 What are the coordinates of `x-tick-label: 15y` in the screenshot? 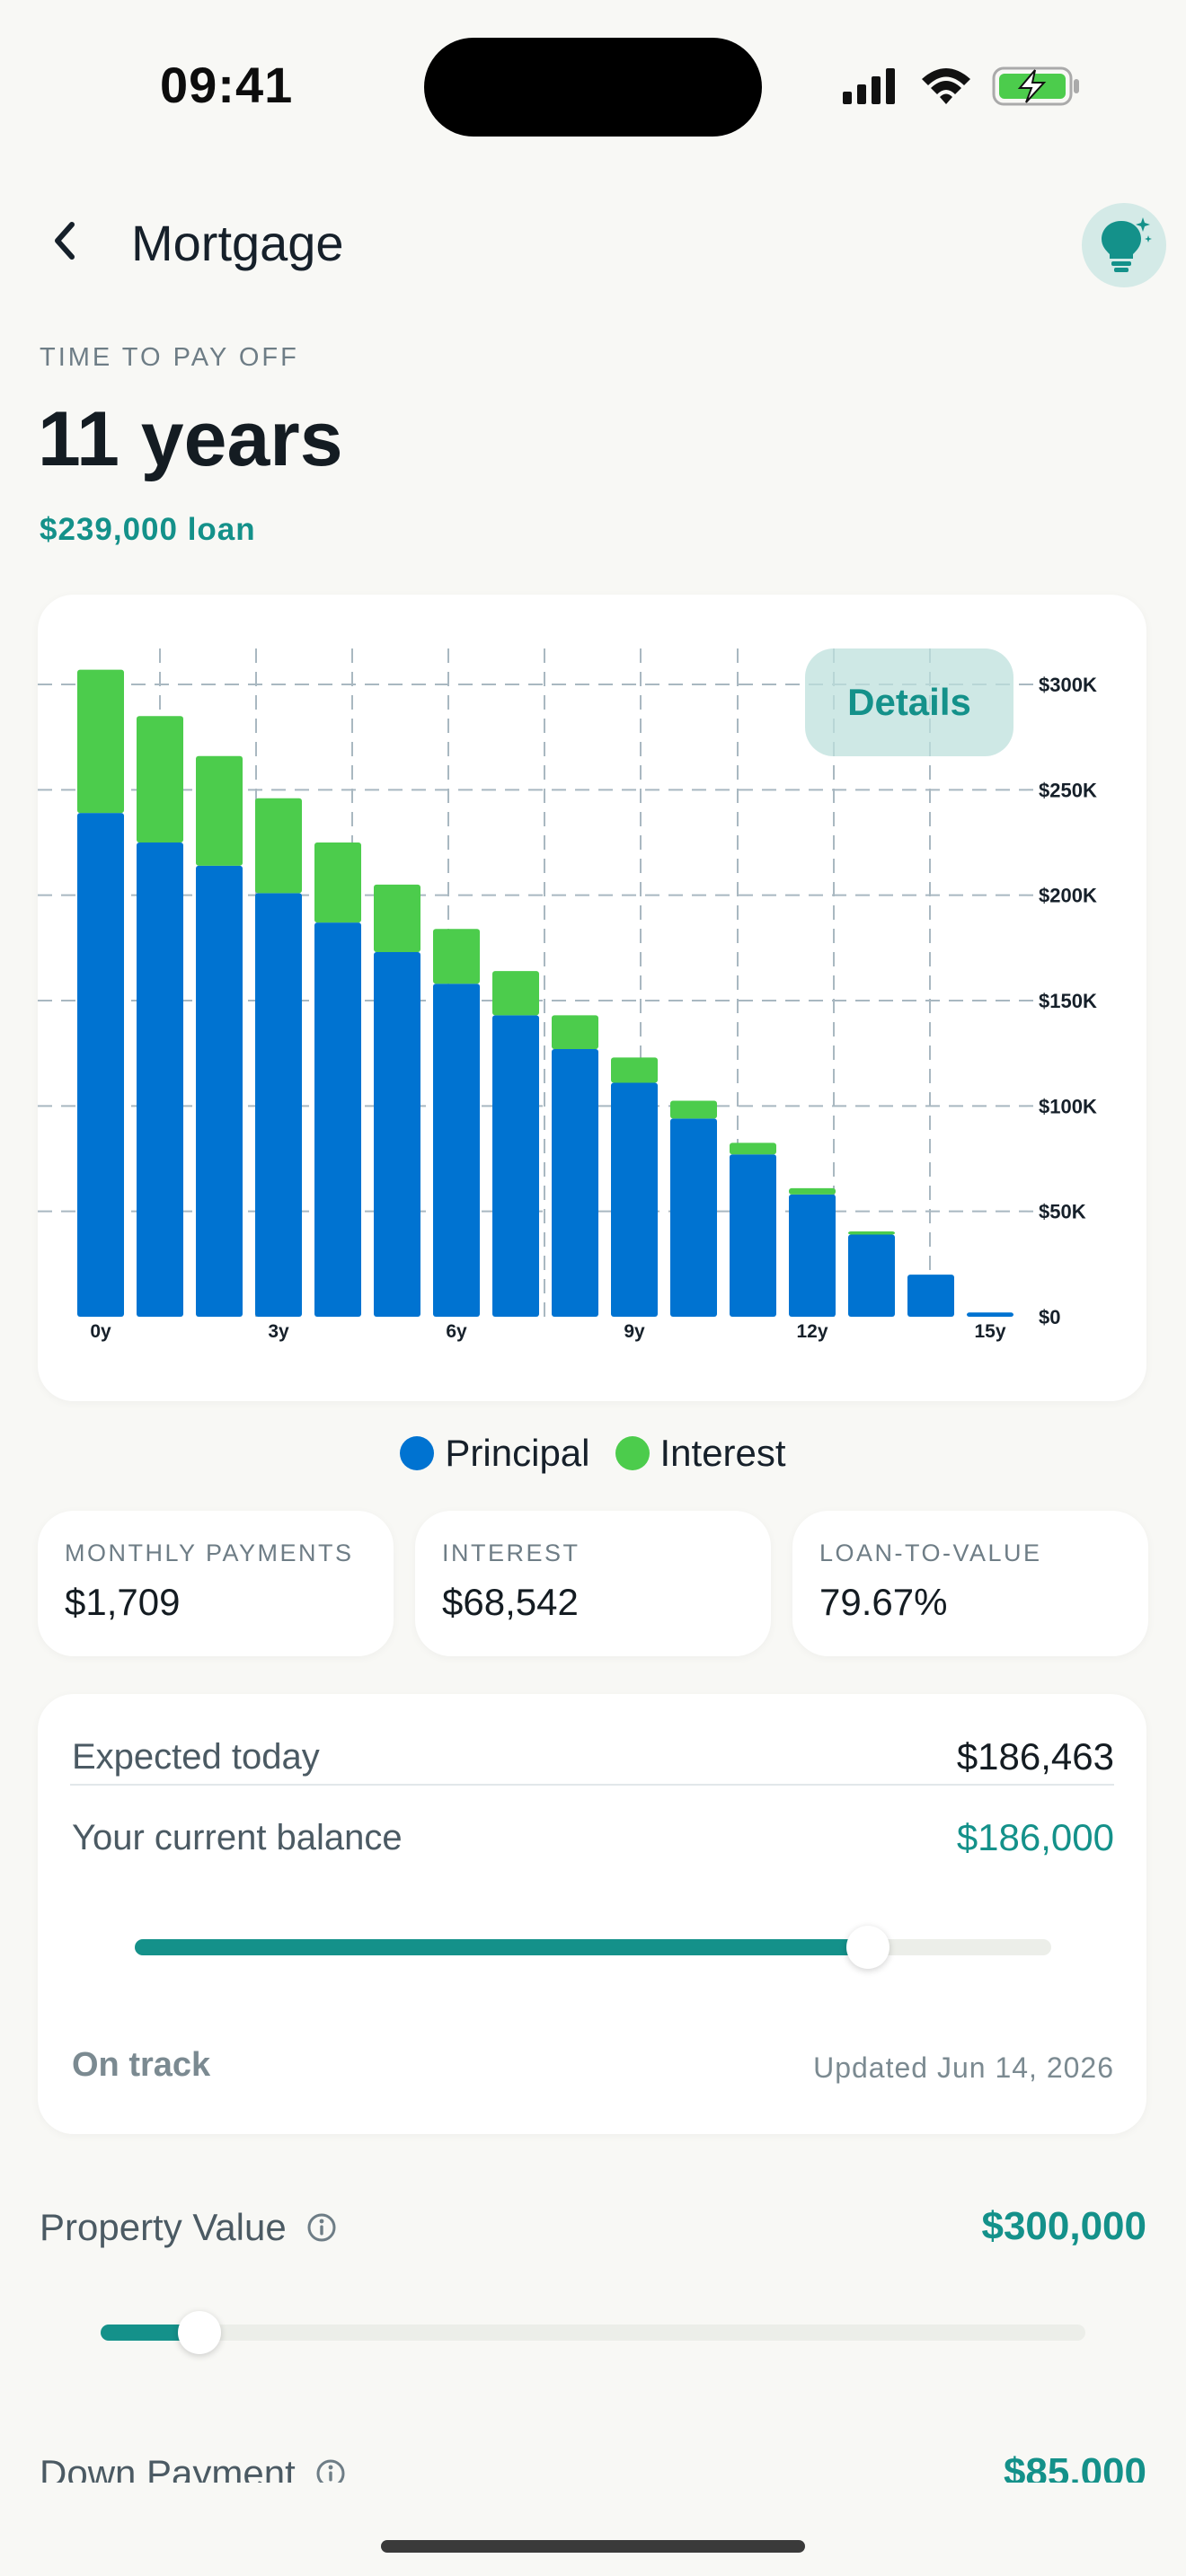 It's located at (989, 1331).